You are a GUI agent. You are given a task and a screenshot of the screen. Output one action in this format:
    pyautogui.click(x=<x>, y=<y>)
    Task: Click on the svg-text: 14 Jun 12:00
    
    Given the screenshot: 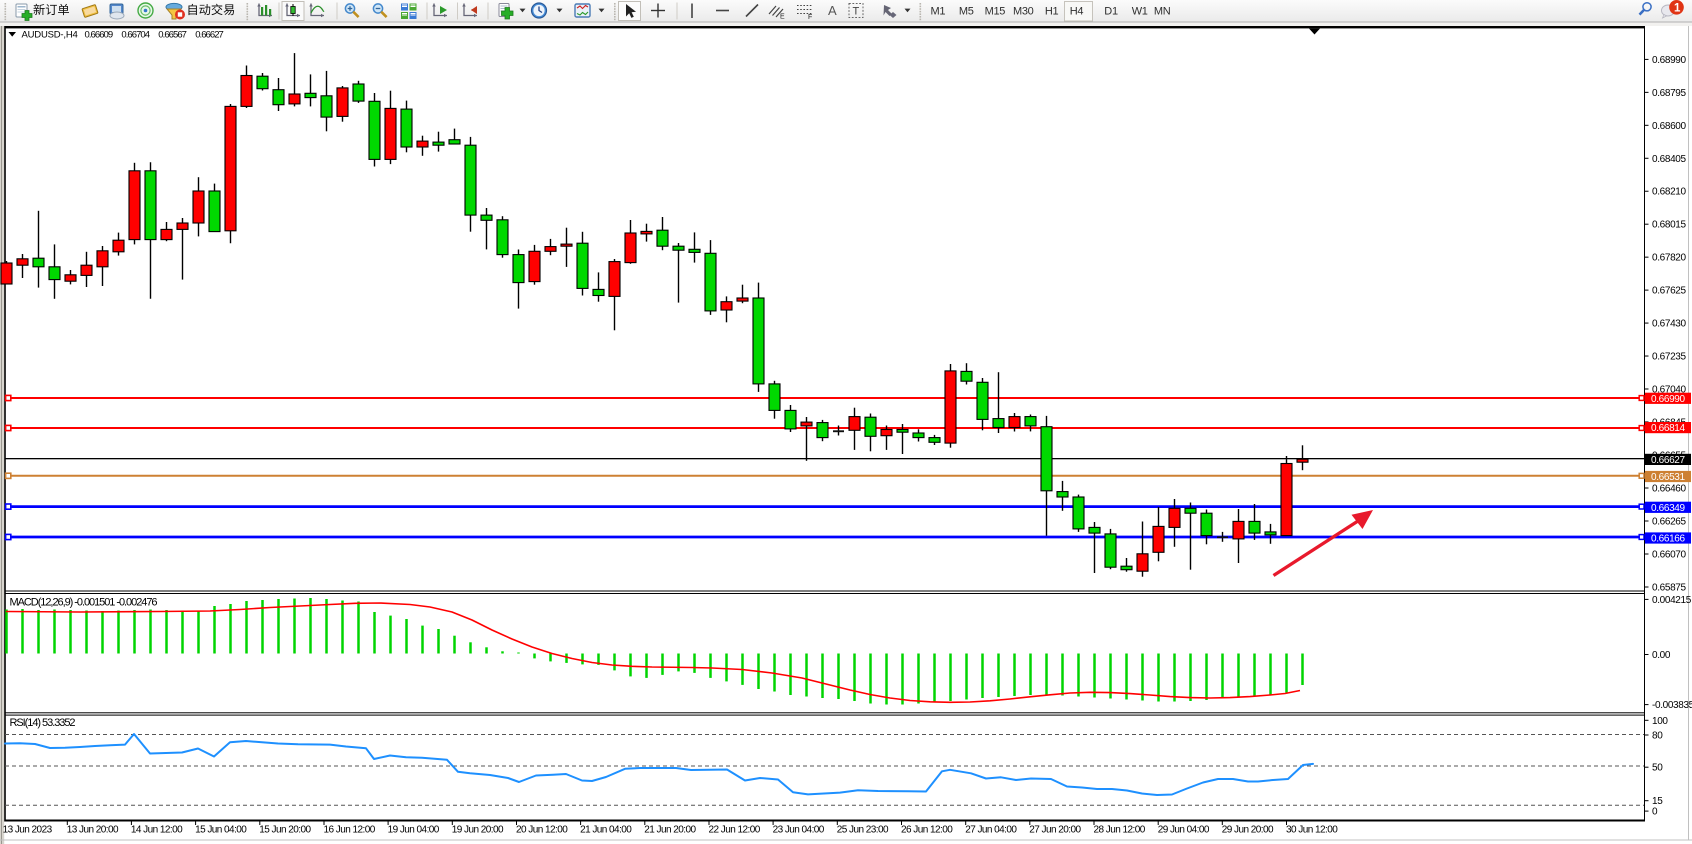 What is the action you would take?
    pyautogui.click(x=157, y=830)
    